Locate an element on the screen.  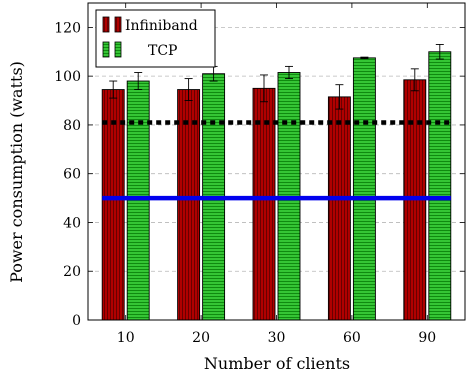
y-tick-label: 120 is located at coordinates (67, 28).